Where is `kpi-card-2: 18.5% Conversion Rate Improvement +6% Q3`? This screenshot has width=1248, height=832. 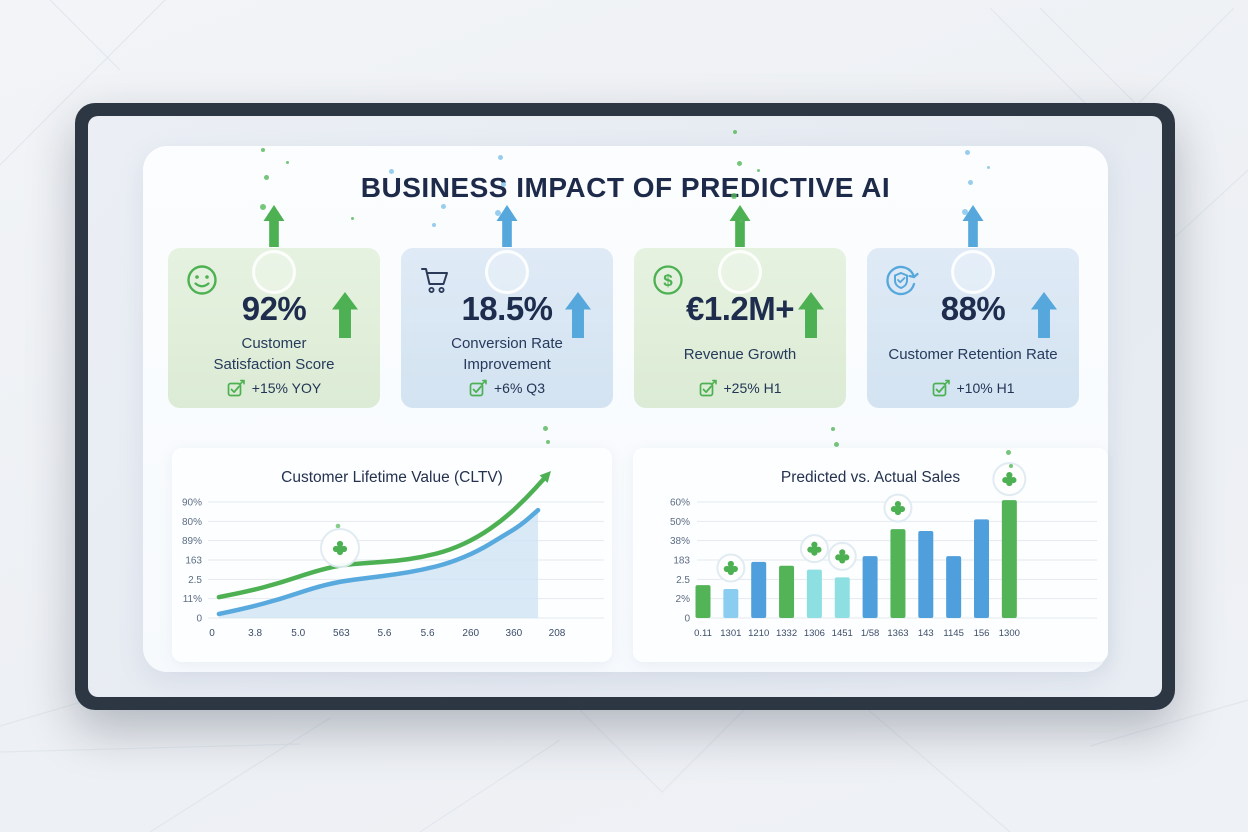 kpi-card-2: 18.5% Conversion Rate Improvement +6% Q3 is located at coordinates (507, 306).